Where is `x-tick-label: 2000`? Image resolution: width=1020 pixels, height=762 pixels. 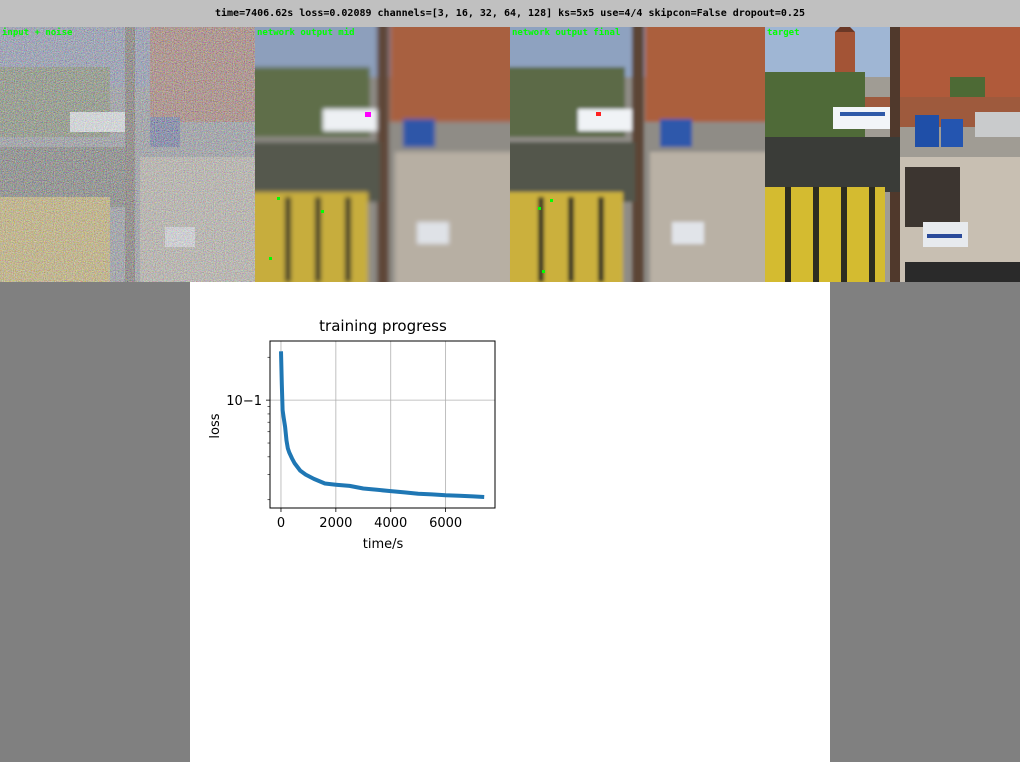
x-tick-label: 2000 is located at coordinates (335, 523).